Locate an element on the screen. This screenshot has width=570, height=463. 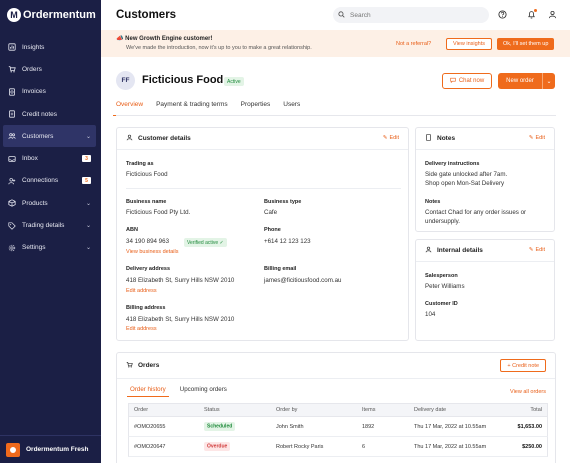
column-header: Order by is located at coordinates (287, 410).